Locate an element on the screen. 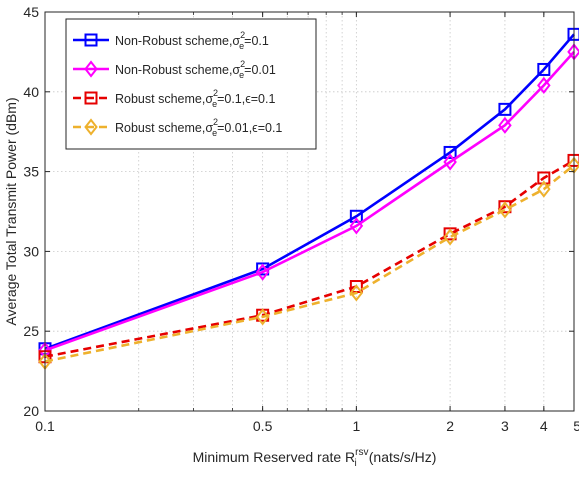  x-tick-label: 1 is located at coordinates (356, 426).